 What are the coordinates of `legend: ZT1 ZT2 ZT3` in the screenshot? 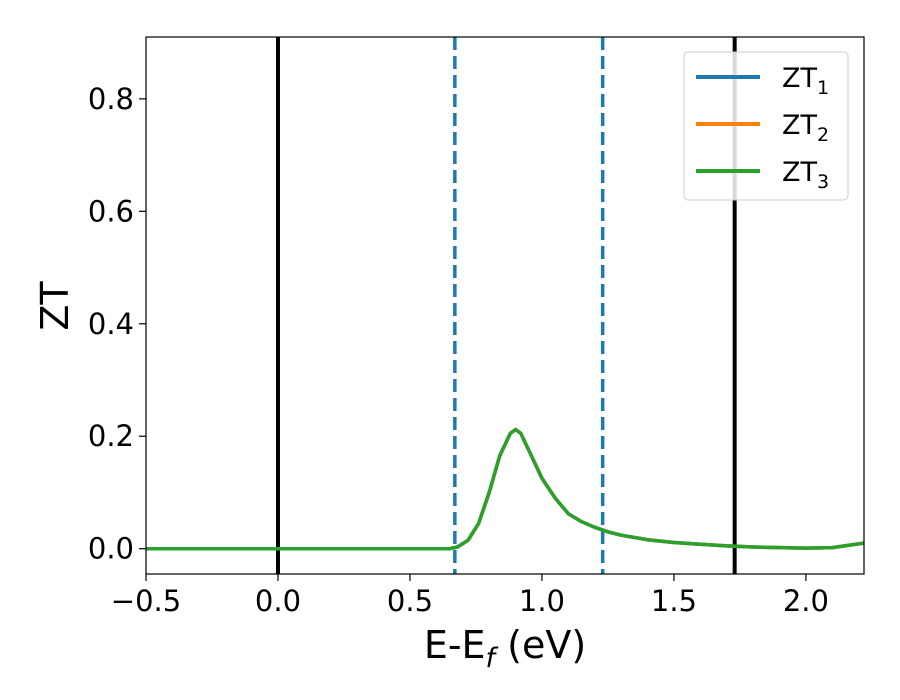 It's located at (766, 126).